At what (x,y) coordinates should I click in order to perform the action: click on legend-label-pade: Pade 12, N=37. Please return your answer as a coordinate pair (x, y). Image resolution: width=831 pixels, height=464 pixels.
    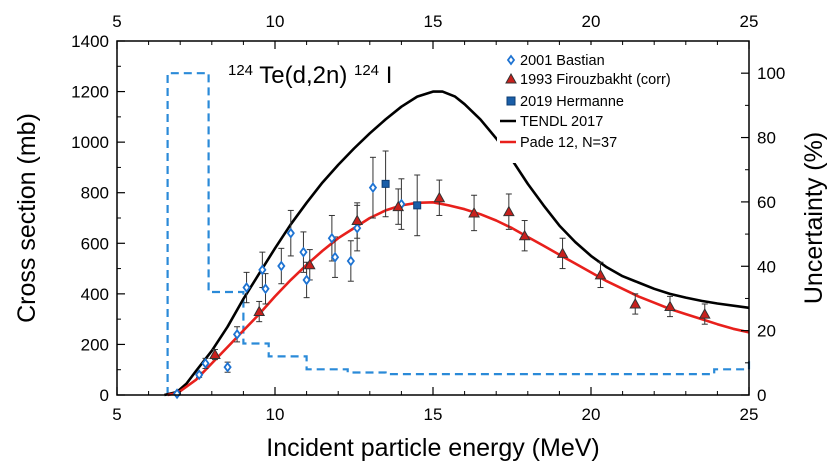
    Looking at the image, I should click on (568, 143).